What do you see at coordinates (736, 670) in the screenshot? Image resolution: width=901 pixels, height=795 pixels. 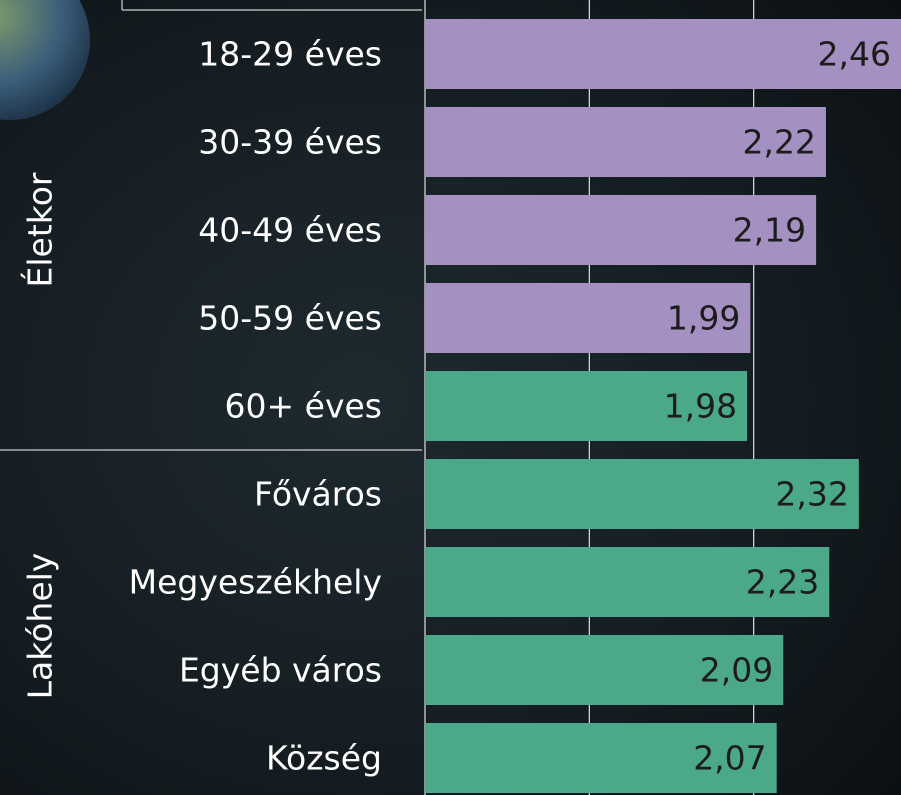 I see `value-label: 2,09` at bounding box center [736, 670].